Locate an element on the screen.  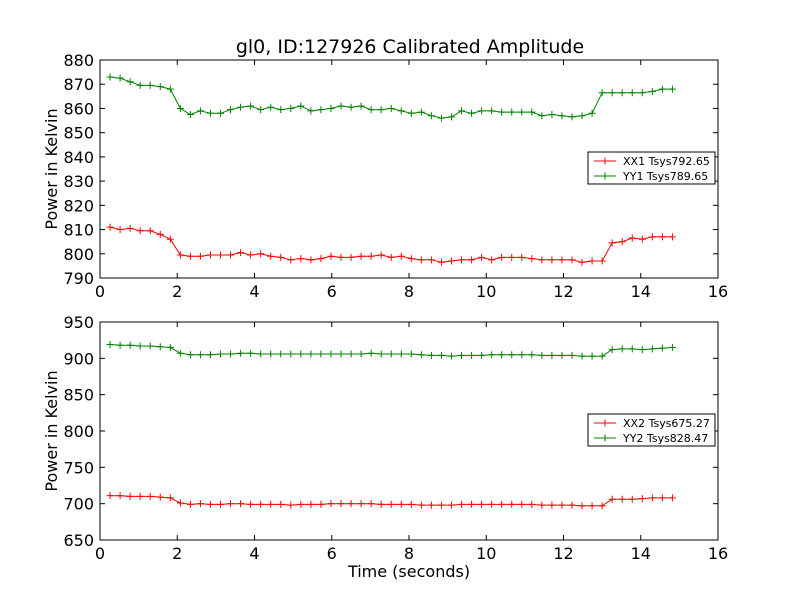
y-tick-label: 700 is located at coordinates (78, 504).